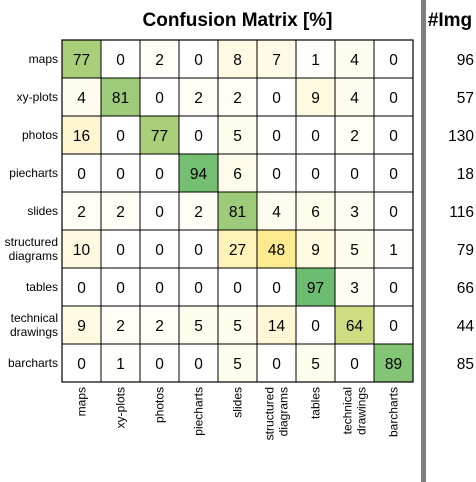 The width and height of the screenshot is (476, 482). I want to click on column-label: maps, so click(82, 401).